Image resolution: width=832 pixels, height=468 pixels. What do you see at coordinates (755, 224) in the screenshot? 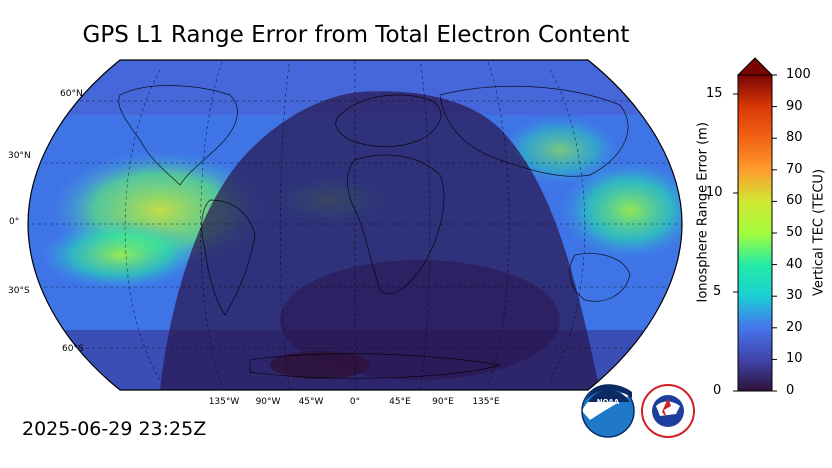
I see `colorbar` at bounding box center [755, 224].